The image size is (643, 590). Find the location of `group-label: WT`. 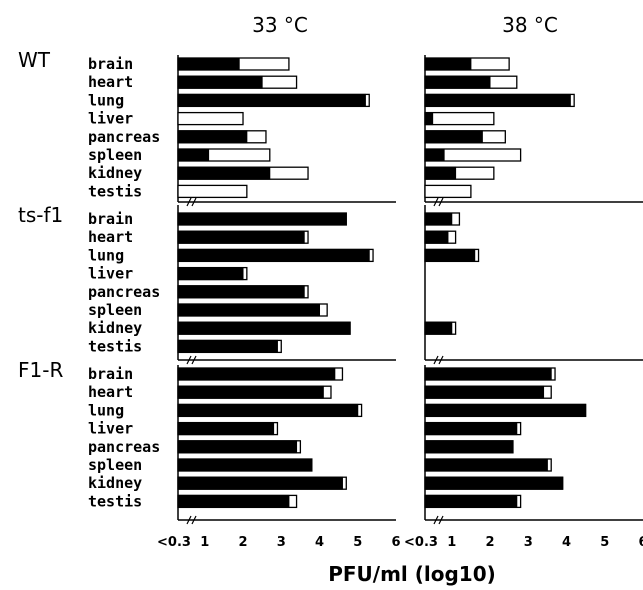

group-label: WT is located at coordinates (34, 60).